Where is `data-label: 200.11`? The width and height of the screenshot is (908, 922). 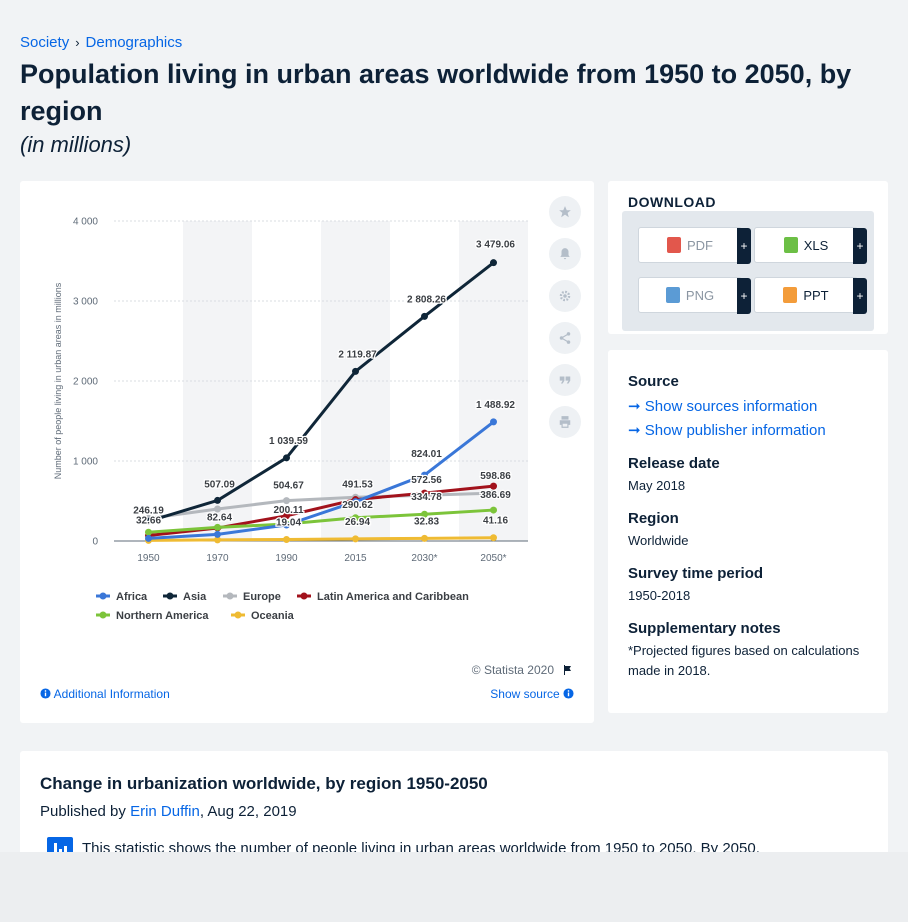
data-label: 200.11 is located at coordinates (288, 510).